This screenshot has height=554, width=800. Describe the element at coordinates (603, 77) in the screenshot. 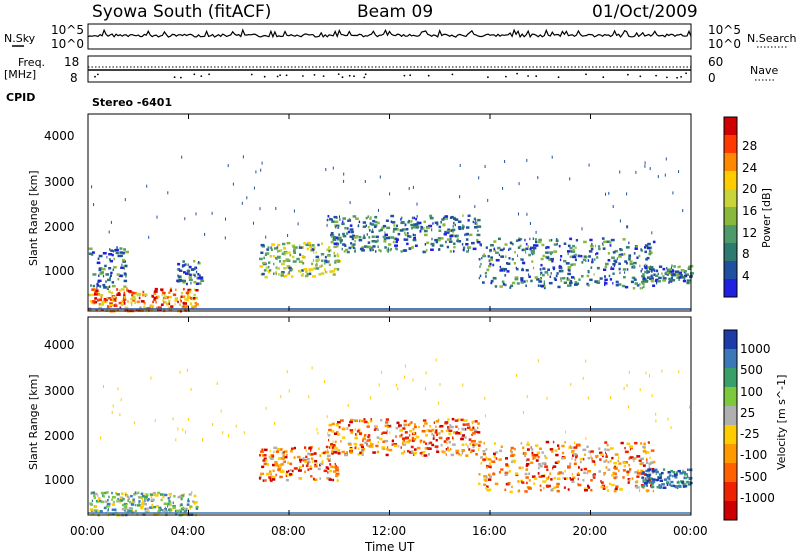

I see `nave-dot` at that location.